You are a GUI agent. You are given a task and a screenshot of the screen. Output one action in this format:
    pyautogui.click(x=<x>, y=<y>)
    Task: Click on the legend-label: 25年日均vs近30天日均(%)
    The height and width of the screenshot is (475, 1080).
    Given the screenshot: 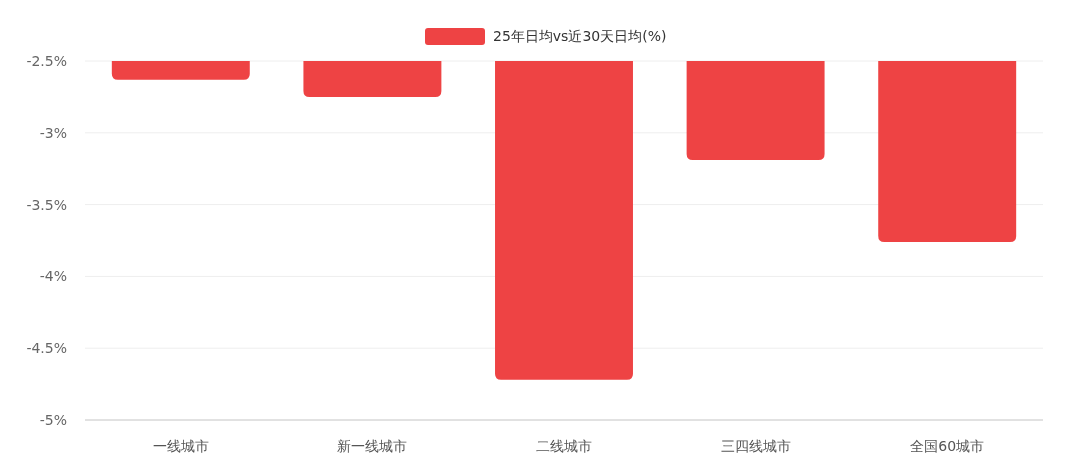 What is the action you would take?
    pyautogui.click(x=580, y=36)
    